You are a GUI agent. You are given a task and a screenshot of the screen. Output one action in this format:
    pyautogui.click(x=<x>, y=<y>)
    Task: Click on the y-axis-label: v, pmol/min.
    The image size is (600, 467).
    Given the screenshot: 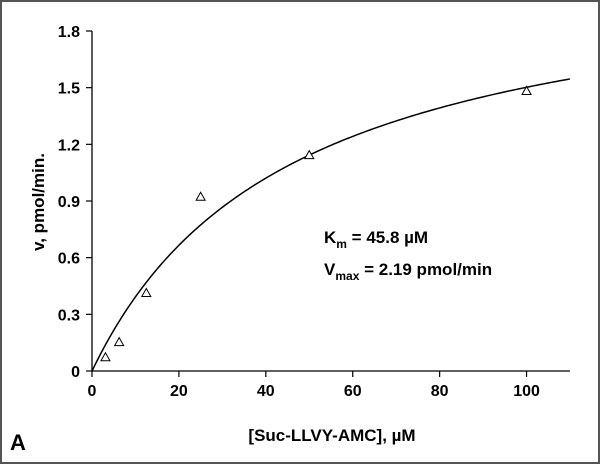 What is the action you would take?
    pyautogui.click(x=38, y=202)
    